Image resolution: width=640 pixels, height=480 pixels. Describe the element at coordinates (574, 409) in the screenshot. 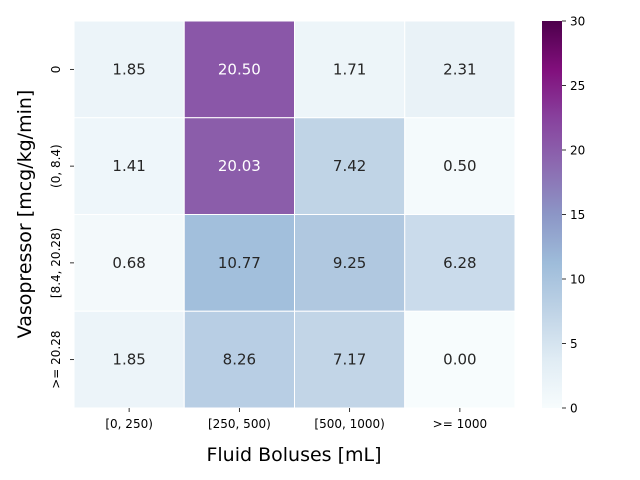

I see `colorbar-tick-label: 0` at that location.